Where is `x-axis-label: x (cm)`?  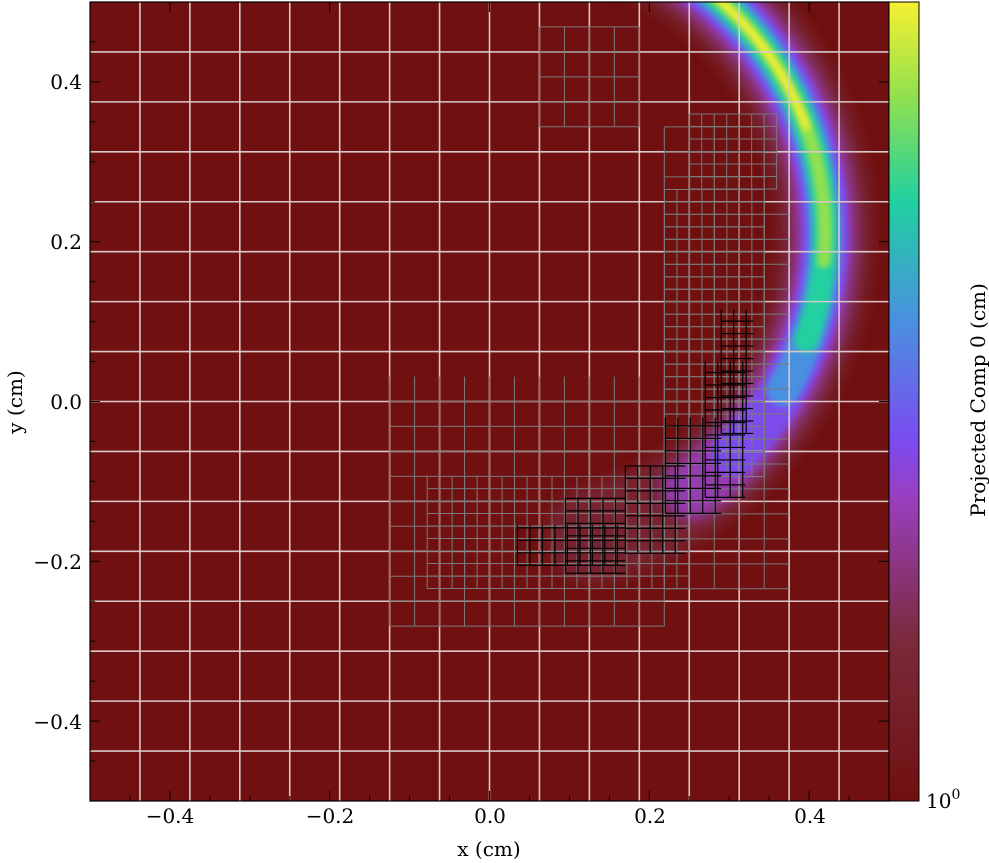 x-axis-label: x (cm) is located at coordinates (488, 849).